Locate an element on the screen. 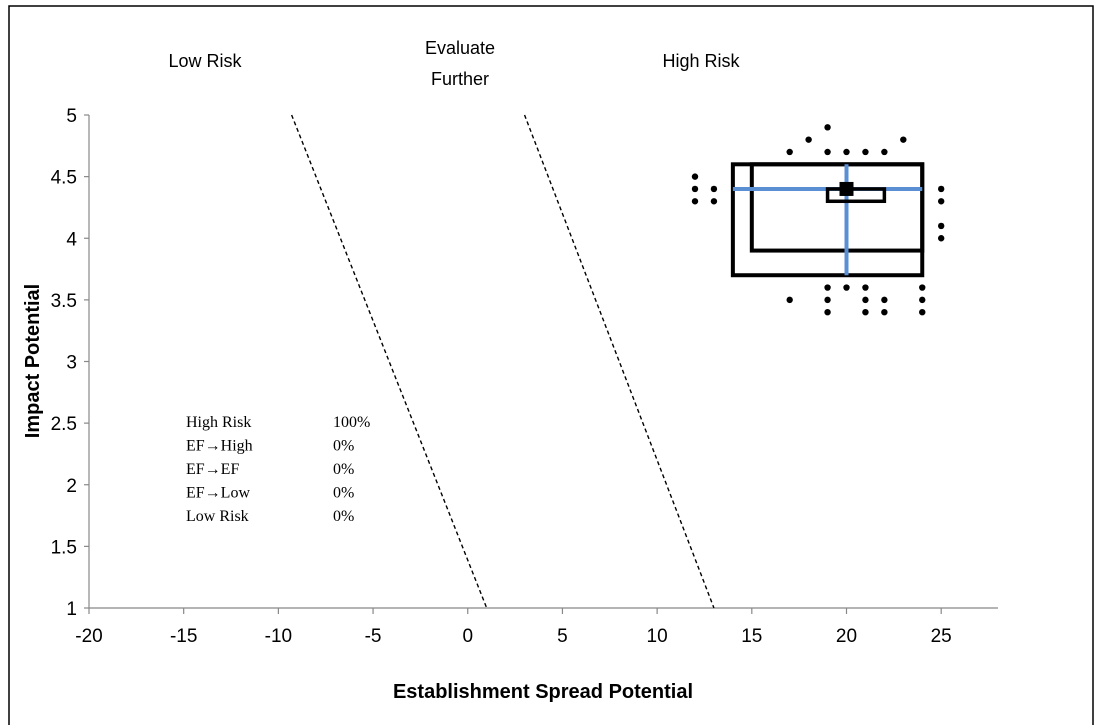  y-tick-label: 3.5 is located at coordinates (64, 301).